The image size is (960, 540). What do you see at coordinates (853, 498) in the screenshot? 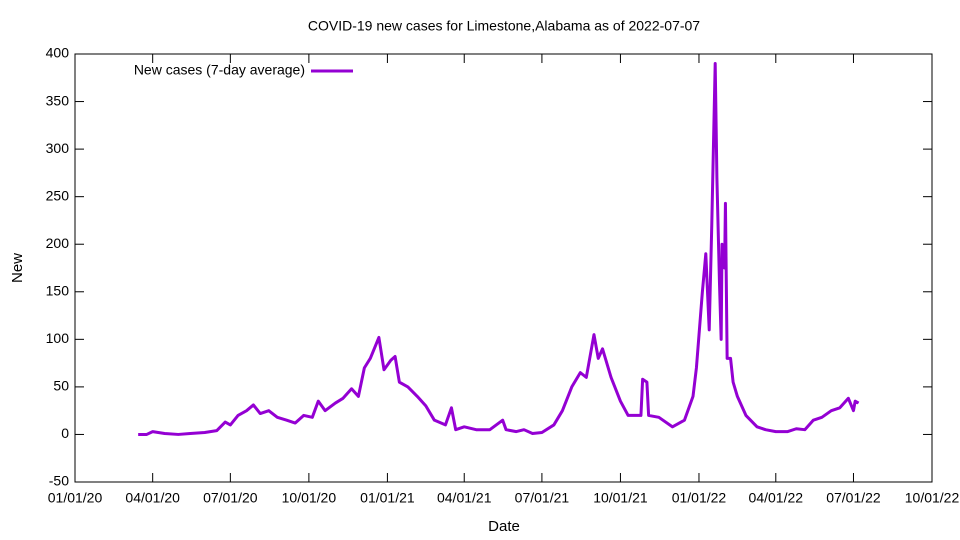
I see `x-tick-label: 07/01/22` at bounding box center [853, 498].